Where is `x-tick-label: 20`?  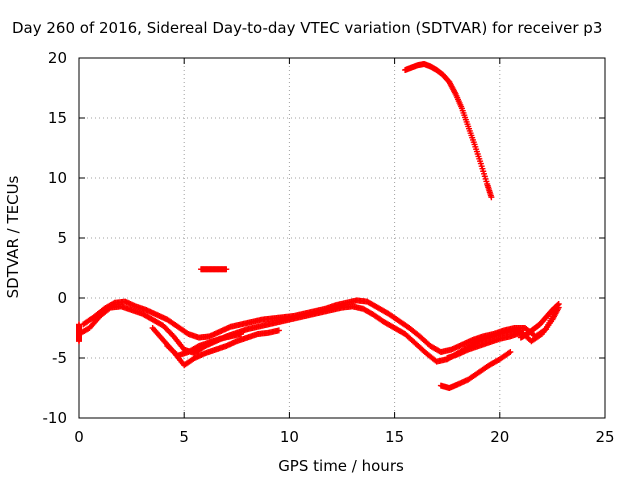 x-tick-label: 20 is located at coordinates (499, 437).